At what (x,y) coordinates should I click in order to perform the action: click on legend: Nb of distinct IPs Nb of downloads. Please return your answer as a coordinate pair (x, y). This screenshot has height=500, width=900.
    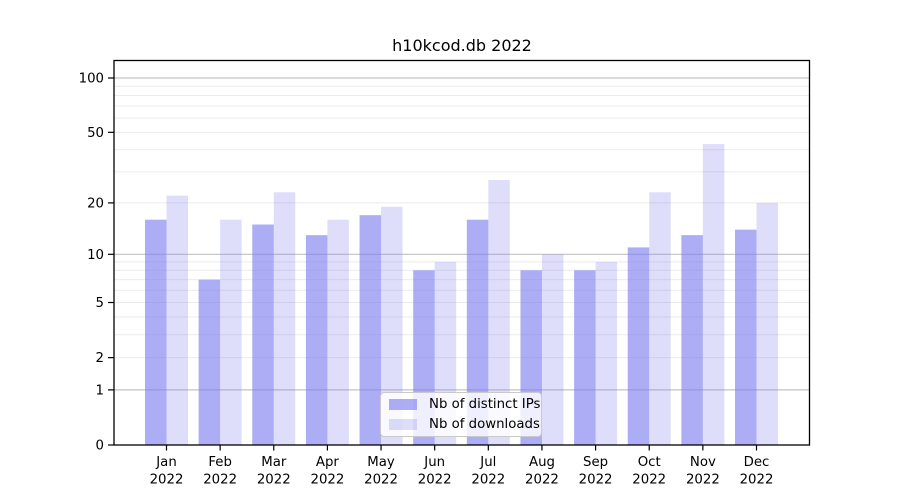
    Looking at the image, I should click on (461, 414).